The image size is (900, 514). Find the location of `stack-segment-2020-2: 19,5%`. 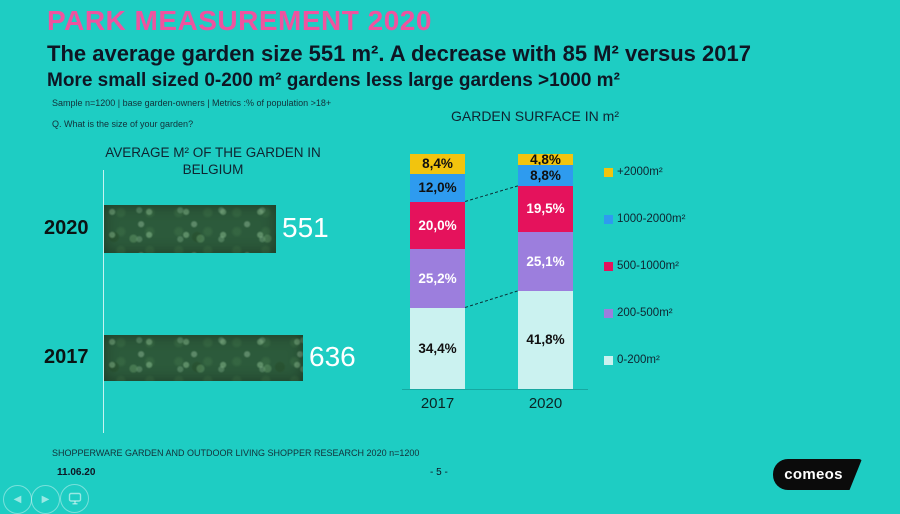

stack-segment-2020-2: 19,5% is located at coordinates (545, 208).